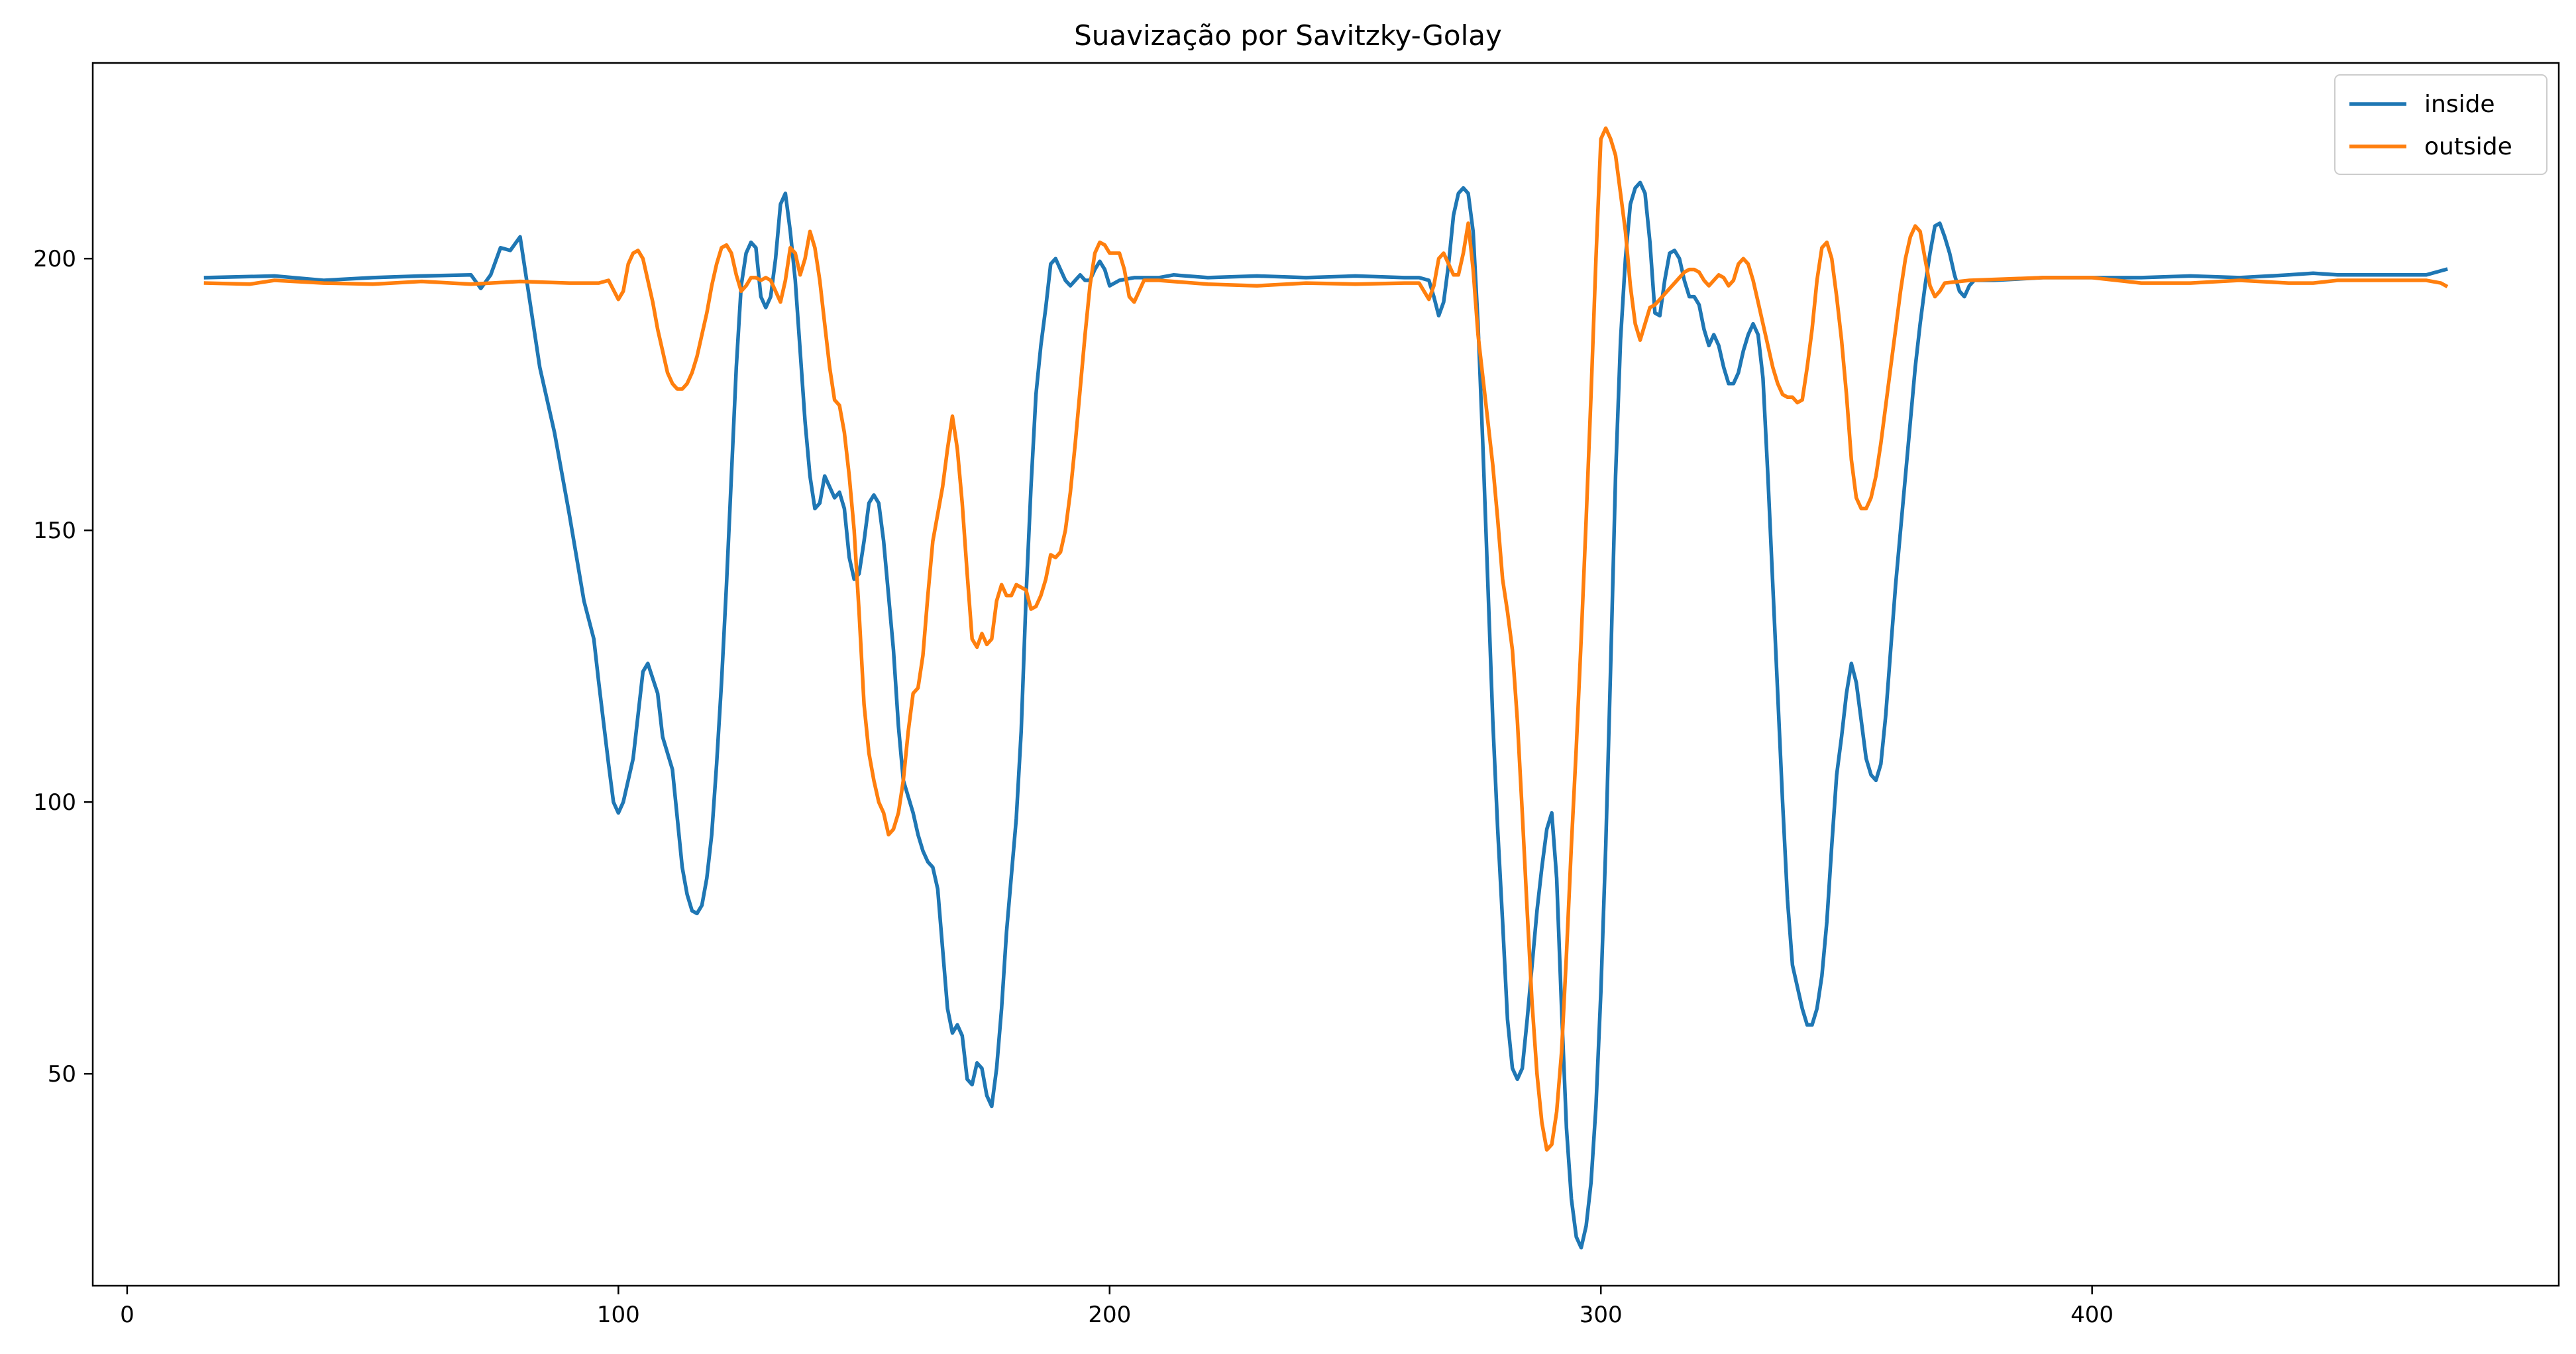 This screenshot has height=1354, width=2576. What do you see at coordinates (1601, 1315) in the screenshot?
I see `x-tick-label: 300` at bounding box center [1601, 1315].